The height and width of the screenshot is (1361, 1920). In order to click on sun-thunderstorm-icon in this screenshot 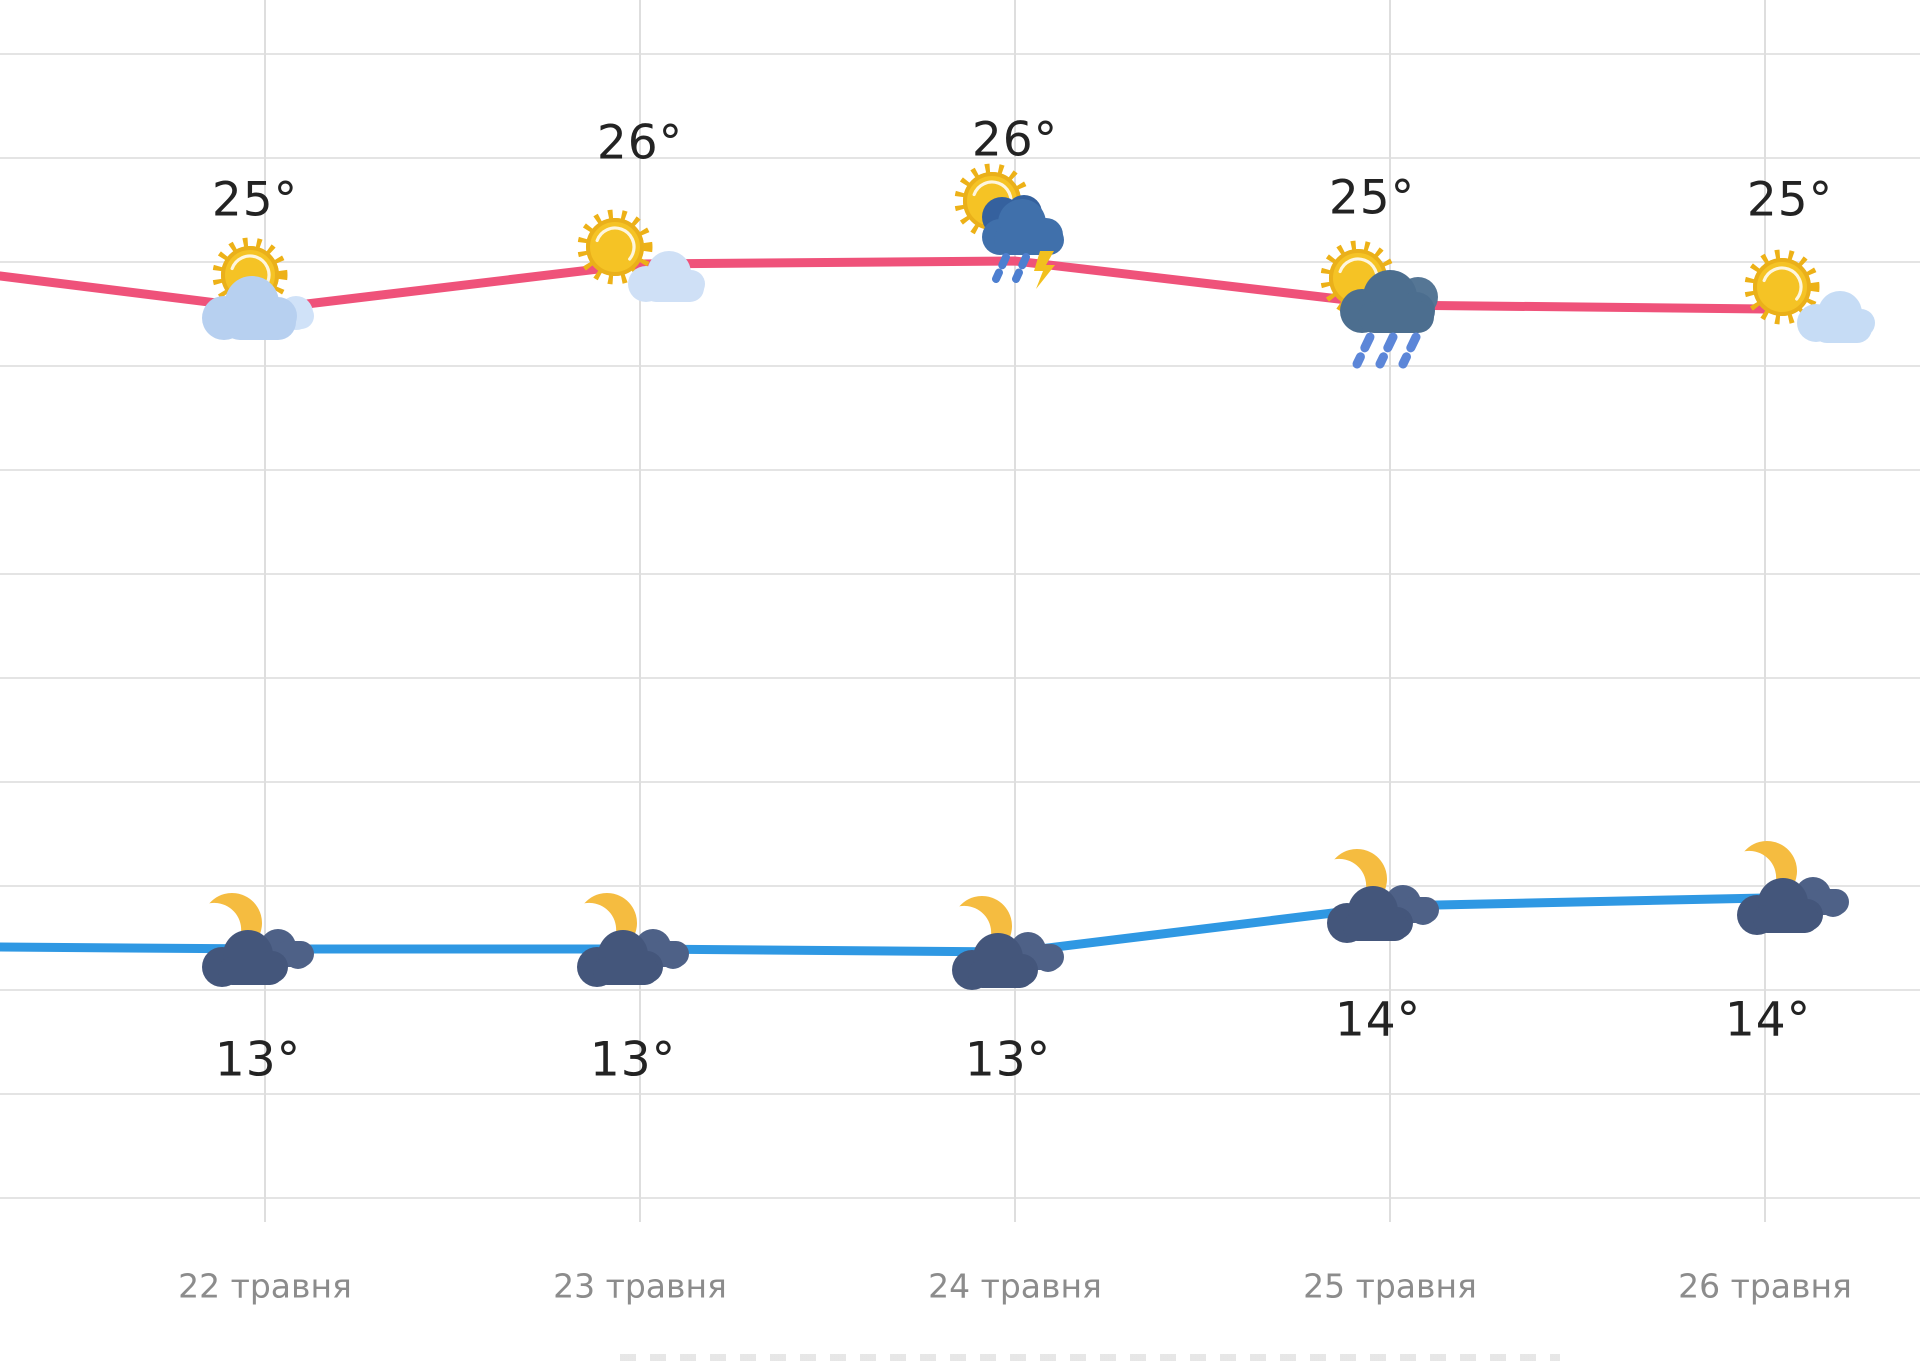, I will do `click(998, 221)`.